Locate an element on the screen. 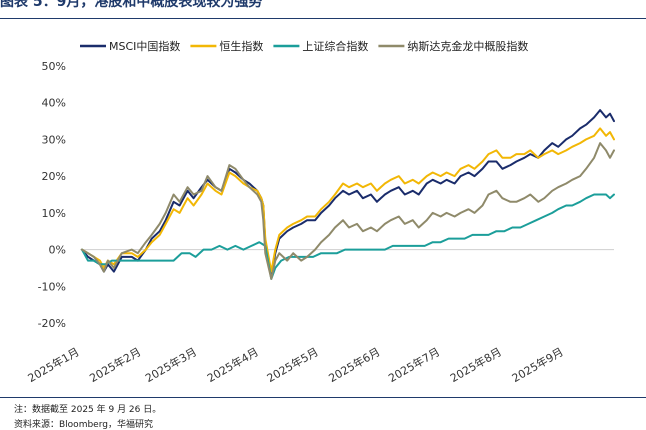  y-tick-label: 30% is located at coordinates (54, 139).